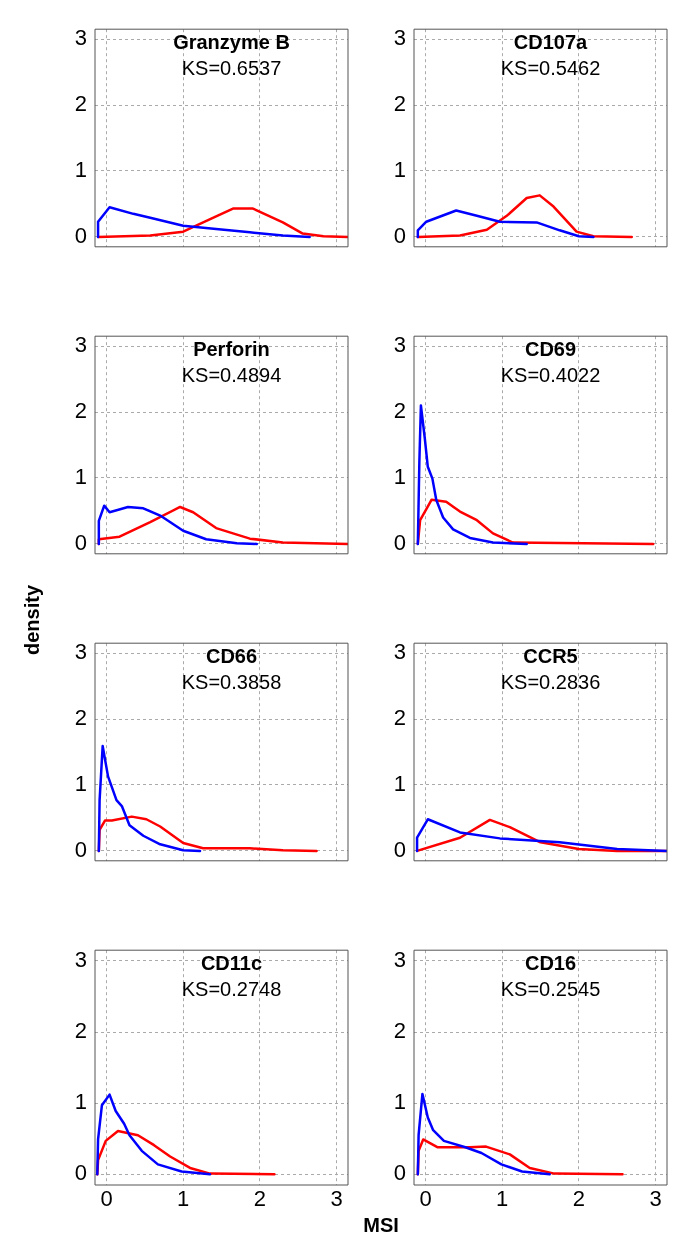 The width and height of the screenshot is (676, 1241). What do you see at coordinates (550, 988) in the screenshot?
I see `text: KS=0.2545` at bounding box center [550, 988].